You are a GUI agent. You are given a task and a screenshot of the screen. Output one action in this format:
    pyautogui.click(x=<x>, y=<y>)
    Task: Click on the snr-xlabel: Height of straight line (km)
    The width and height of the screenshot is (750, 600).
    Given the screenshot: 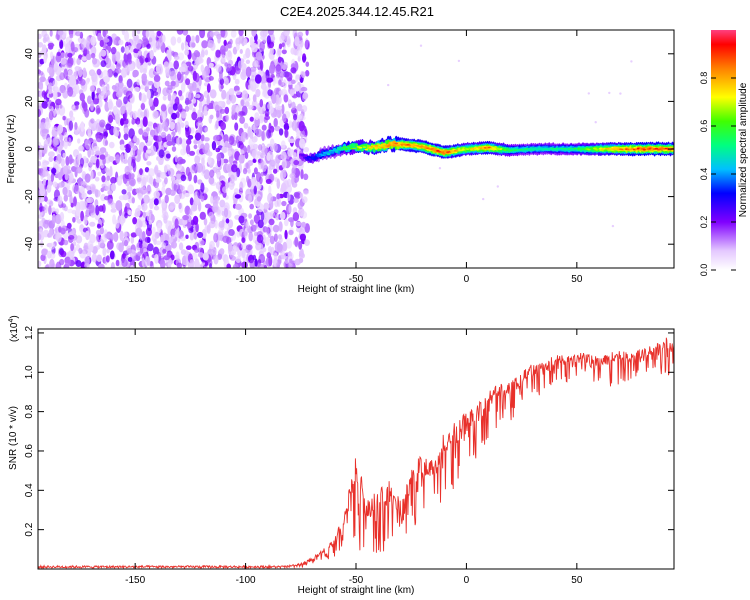 What is the action you would take?
    pyautogui.click(x=356, y=590)
    